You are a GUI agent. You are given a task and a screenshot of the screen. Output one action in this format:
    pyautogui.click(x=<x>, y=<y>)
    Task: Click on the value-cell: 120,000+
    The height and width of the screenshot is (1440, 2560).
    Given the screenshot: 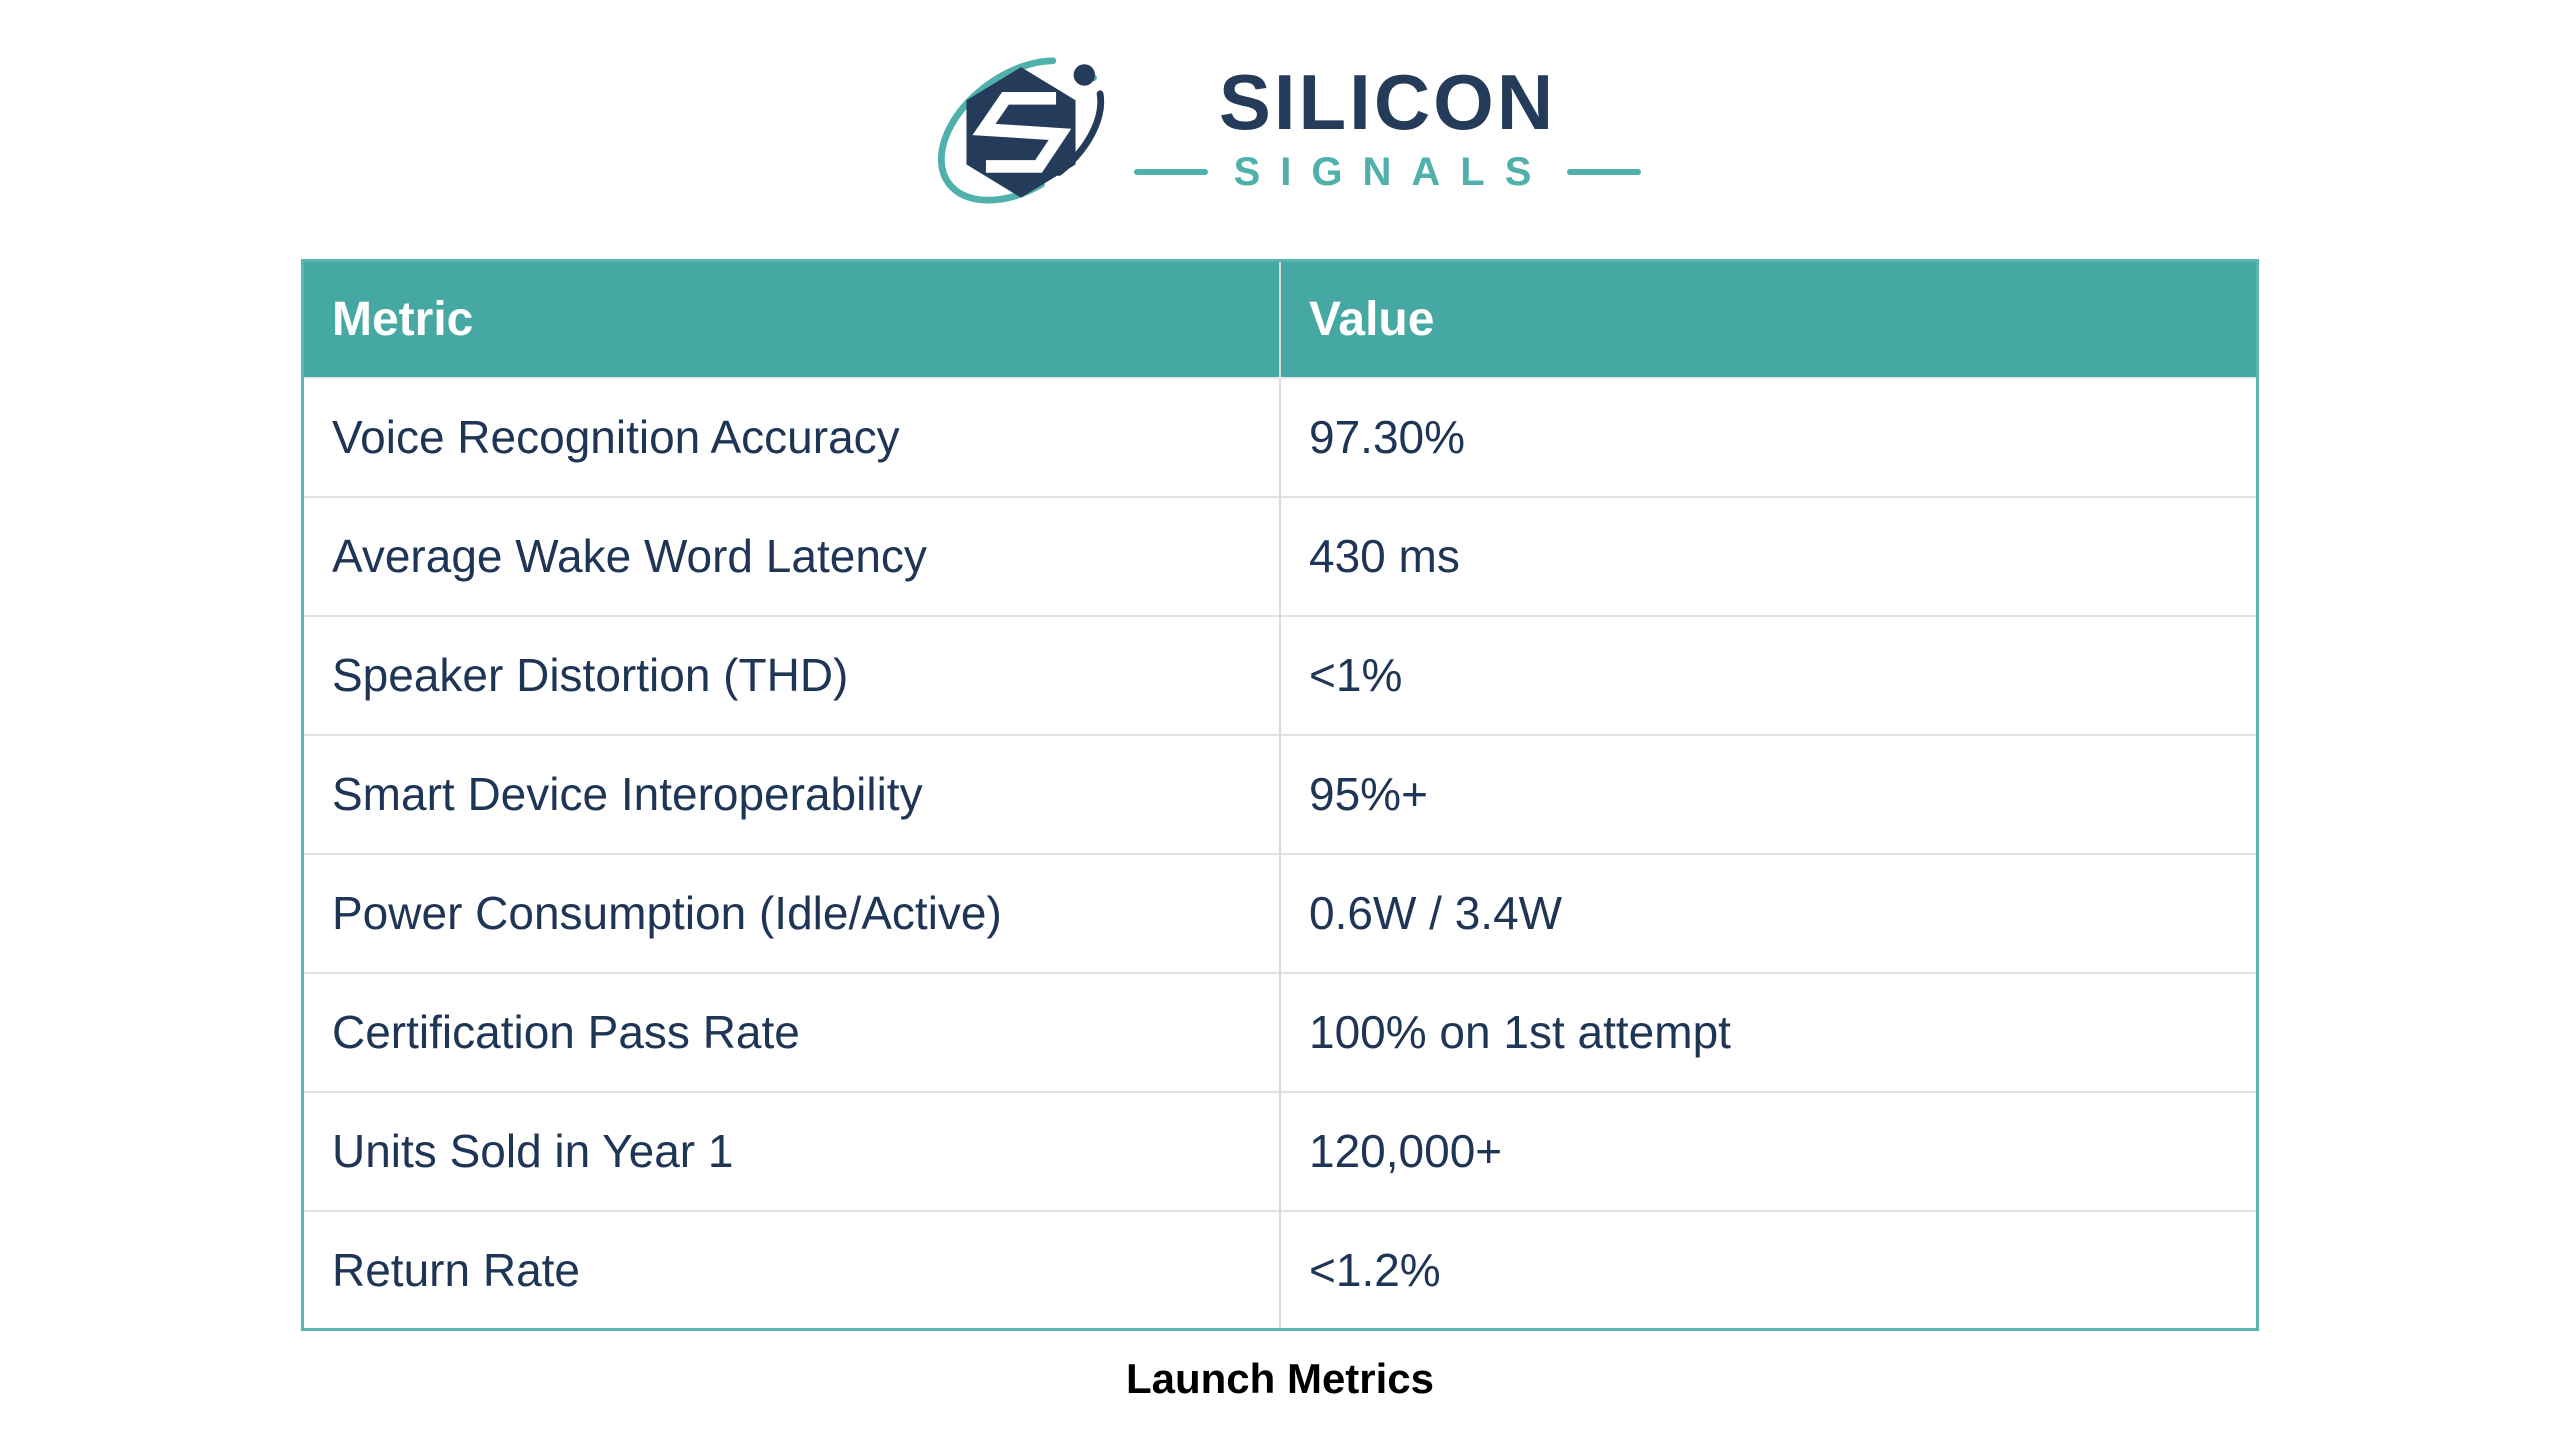 What is the action you would take?
    pyautogui.click(x=1768, y=1150)
    